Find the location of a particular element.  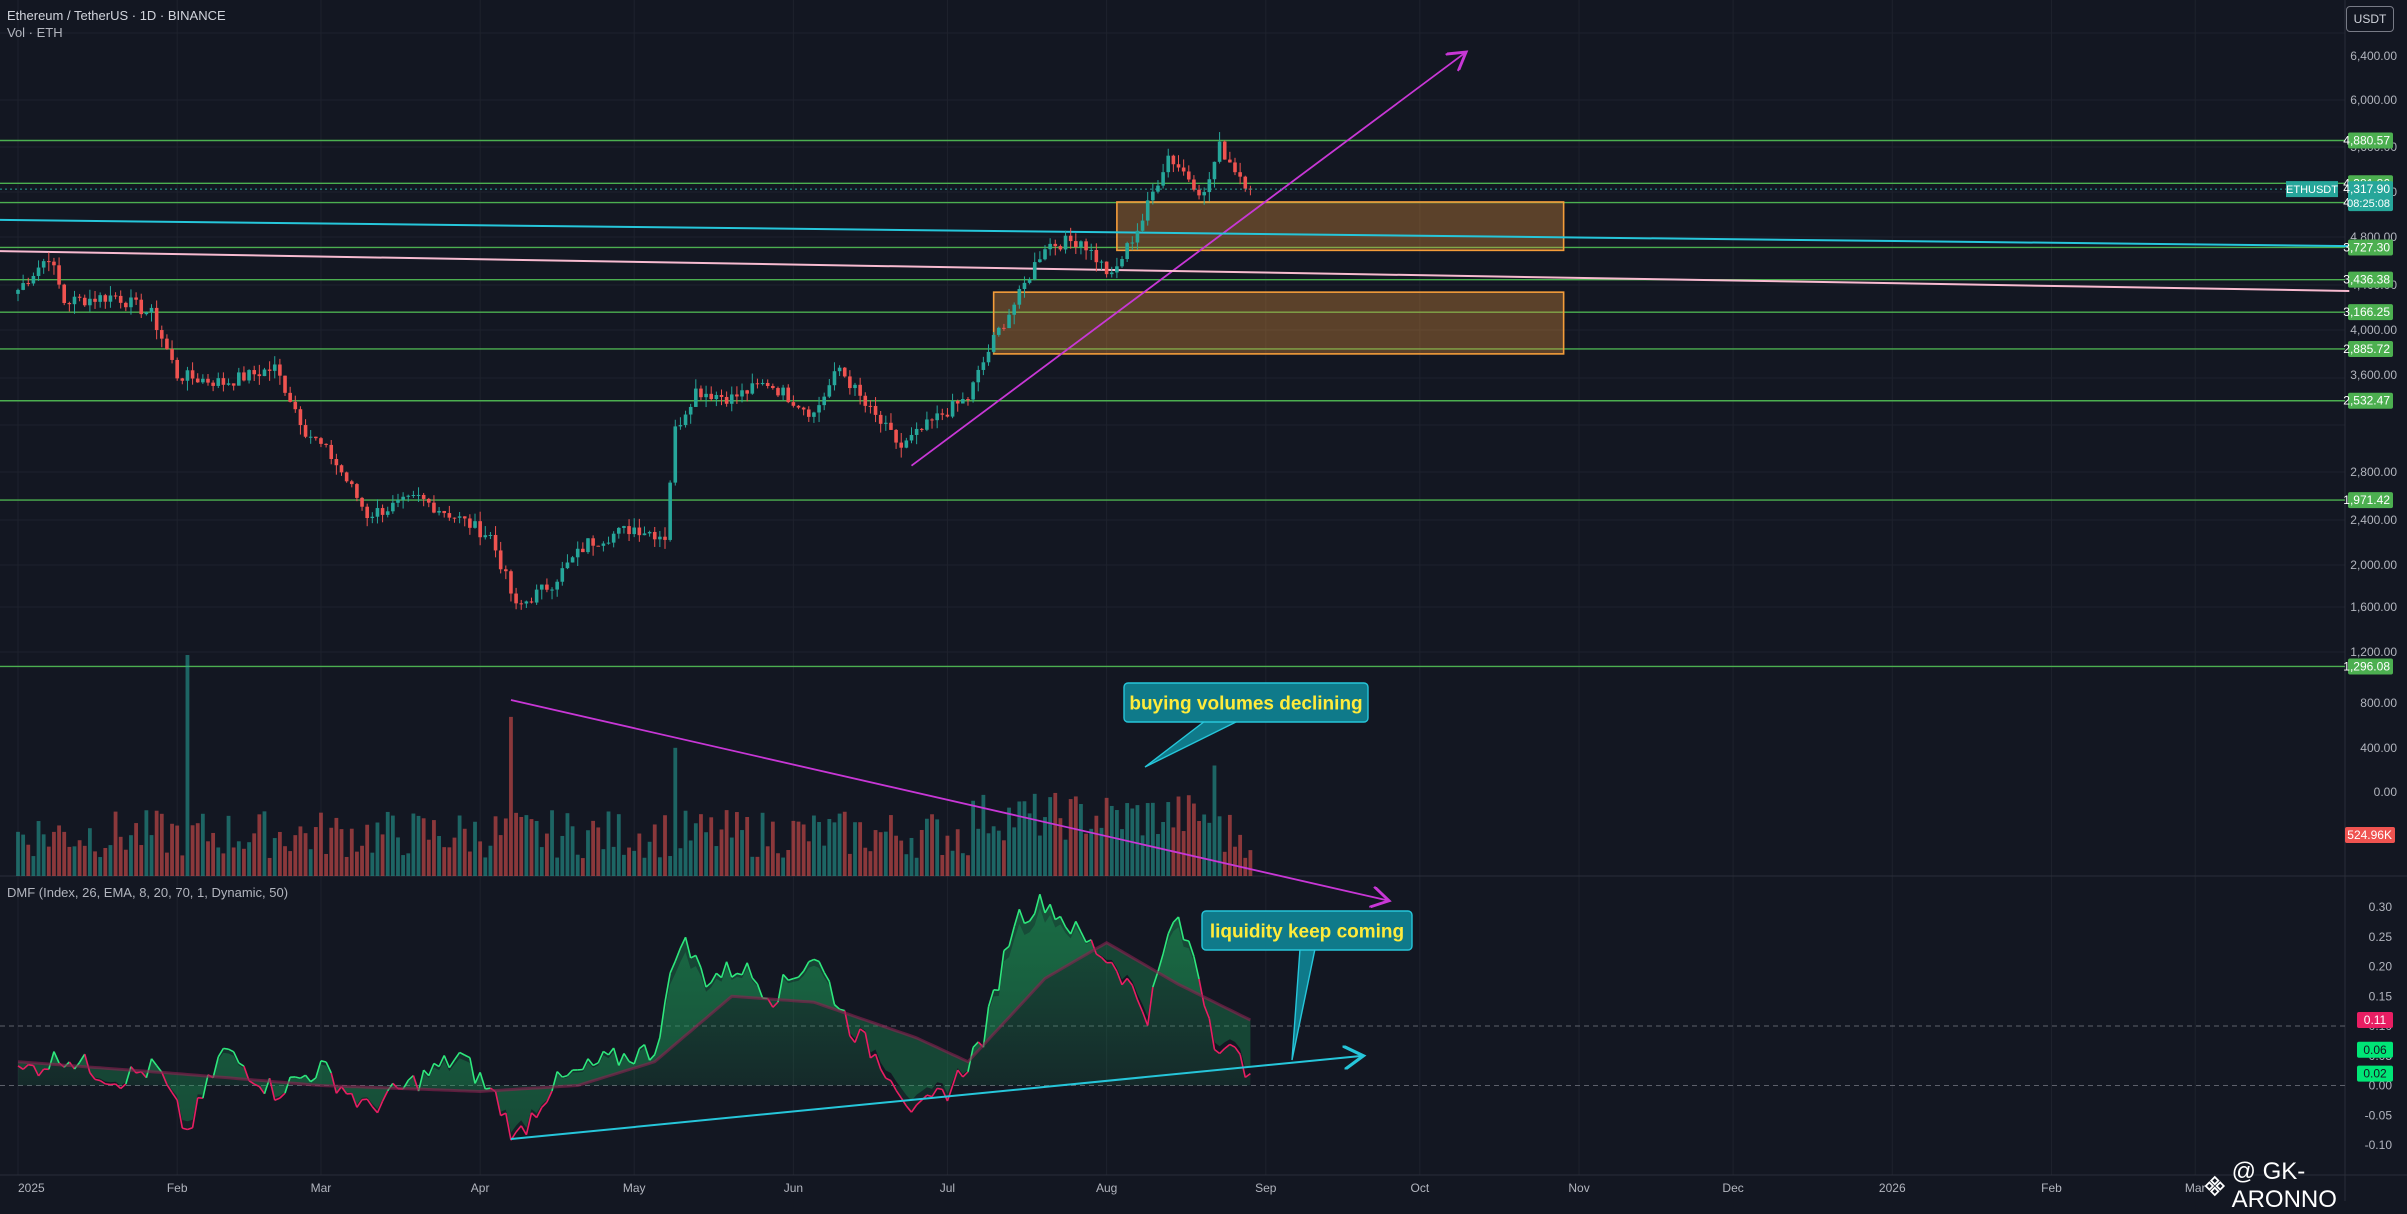

dmf-last-label: 0.11 is located at coordinates (2375, 1020).